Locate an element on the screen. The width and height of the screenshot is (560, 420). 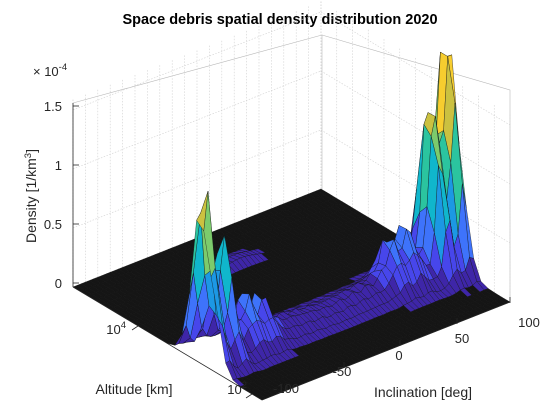
altitude-tick-10e4: 104 is located at coordinates (122, 328).